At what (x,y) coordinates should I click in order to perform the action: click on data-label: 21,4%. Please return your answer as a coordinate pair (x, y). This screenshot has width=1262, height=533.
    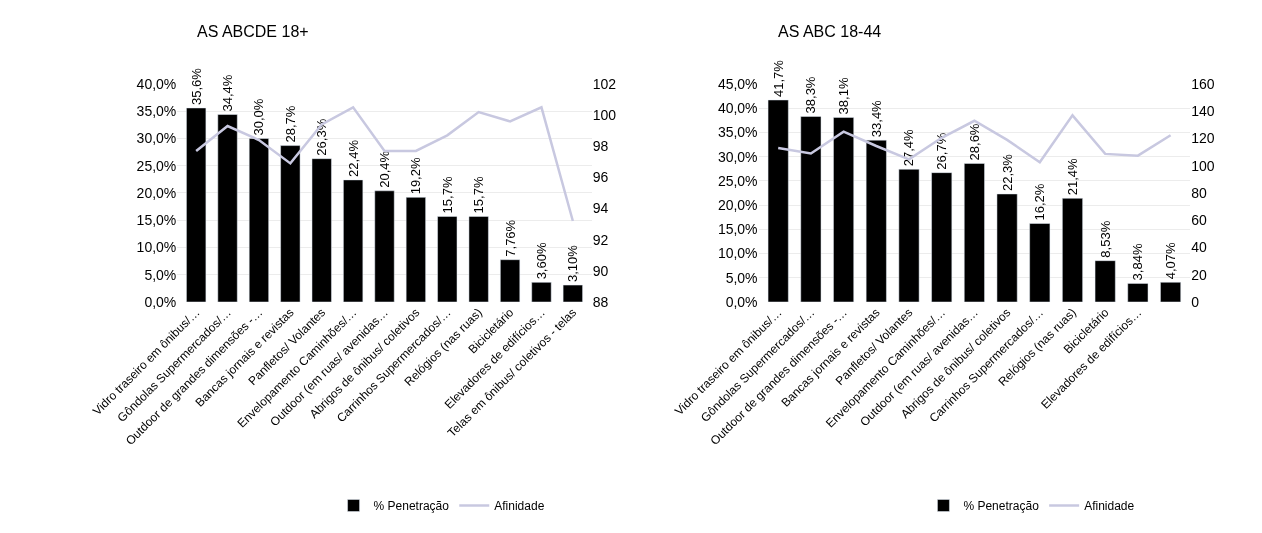
    Looking at the image, I should click on (1072, 177).